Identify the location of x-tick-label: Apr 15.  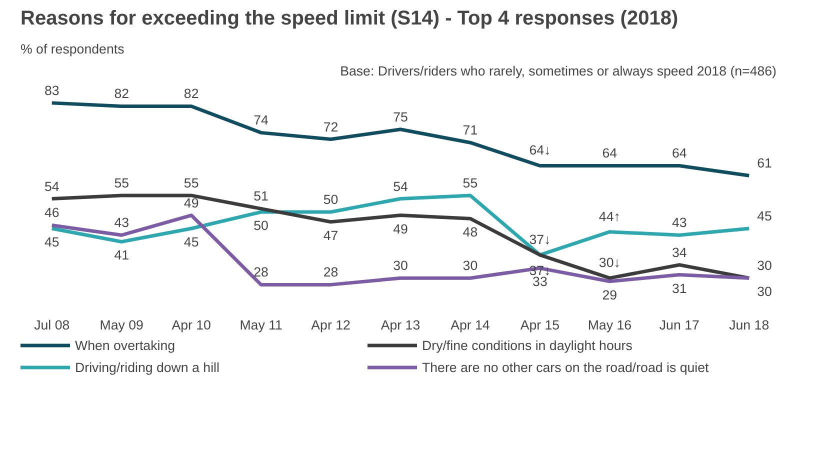
(540, 325).